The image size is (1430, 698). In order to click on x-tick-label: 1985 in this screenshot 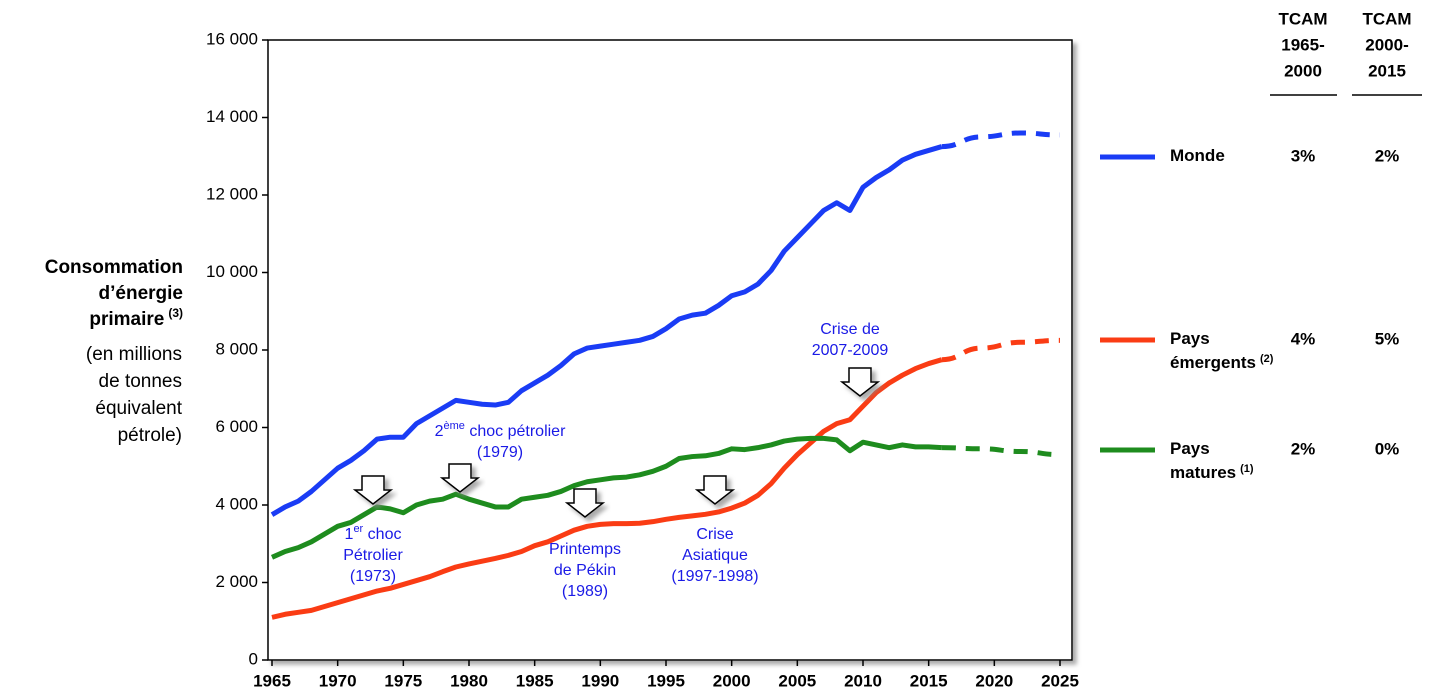, I will do `click(535, 680)`.